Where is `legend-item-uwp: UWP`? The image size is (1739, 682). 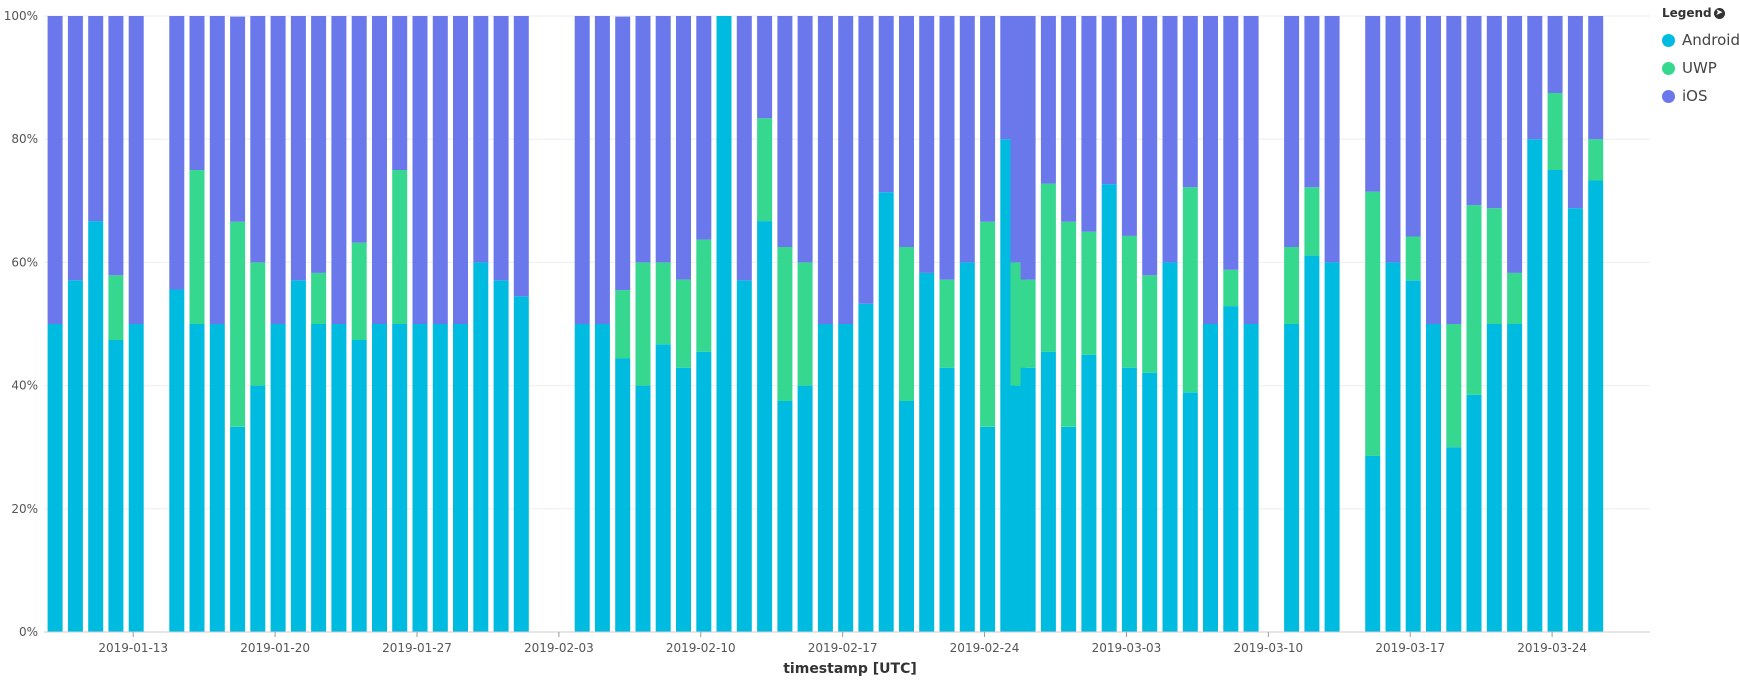
legend-item-uwp: UWP is located at coordinates (1700, 68).